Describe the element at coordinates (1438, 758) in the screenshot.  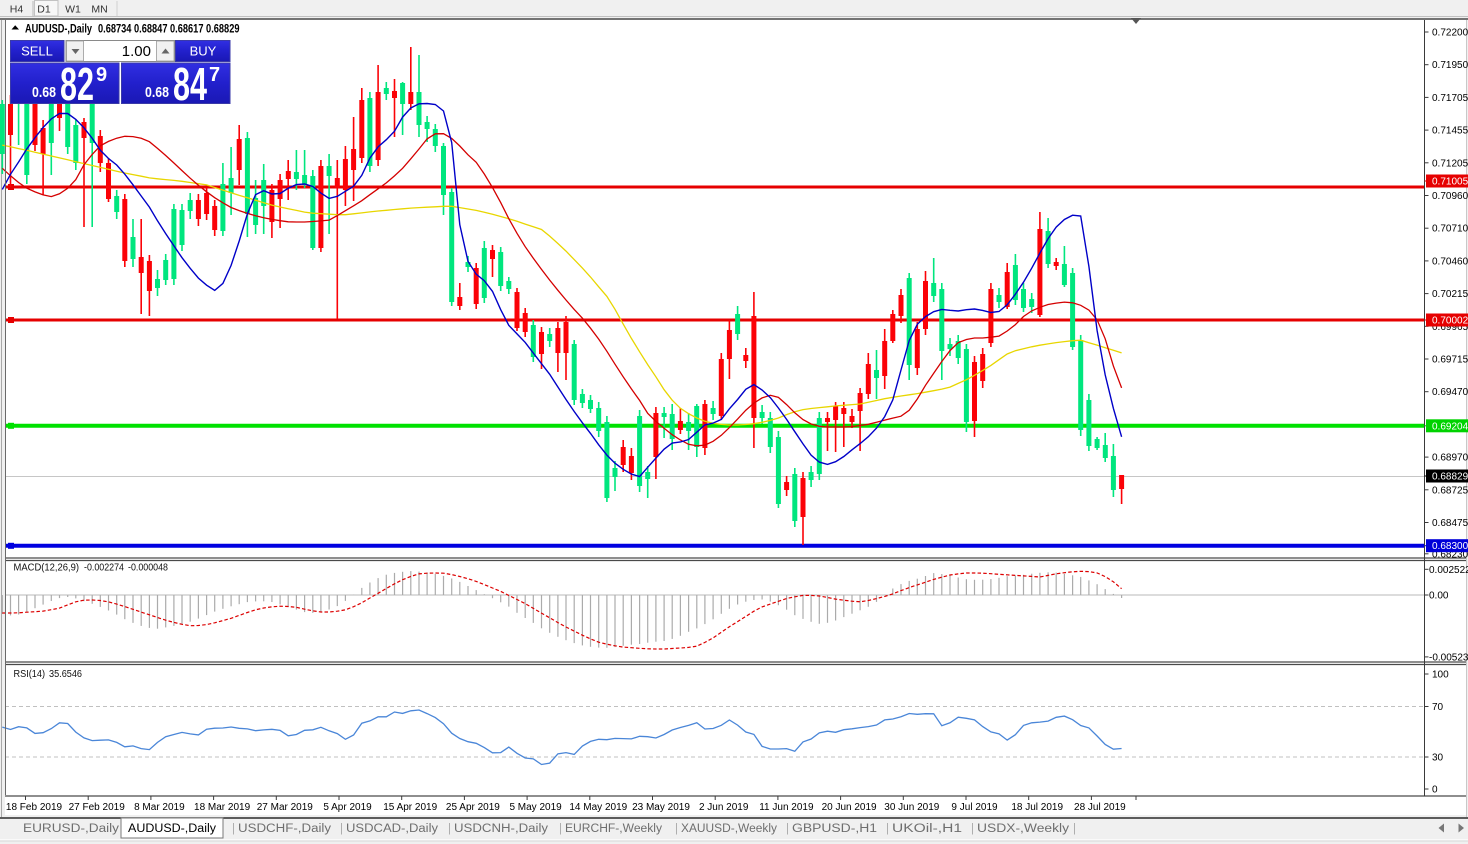
I see `svg-text: 30` at that location.